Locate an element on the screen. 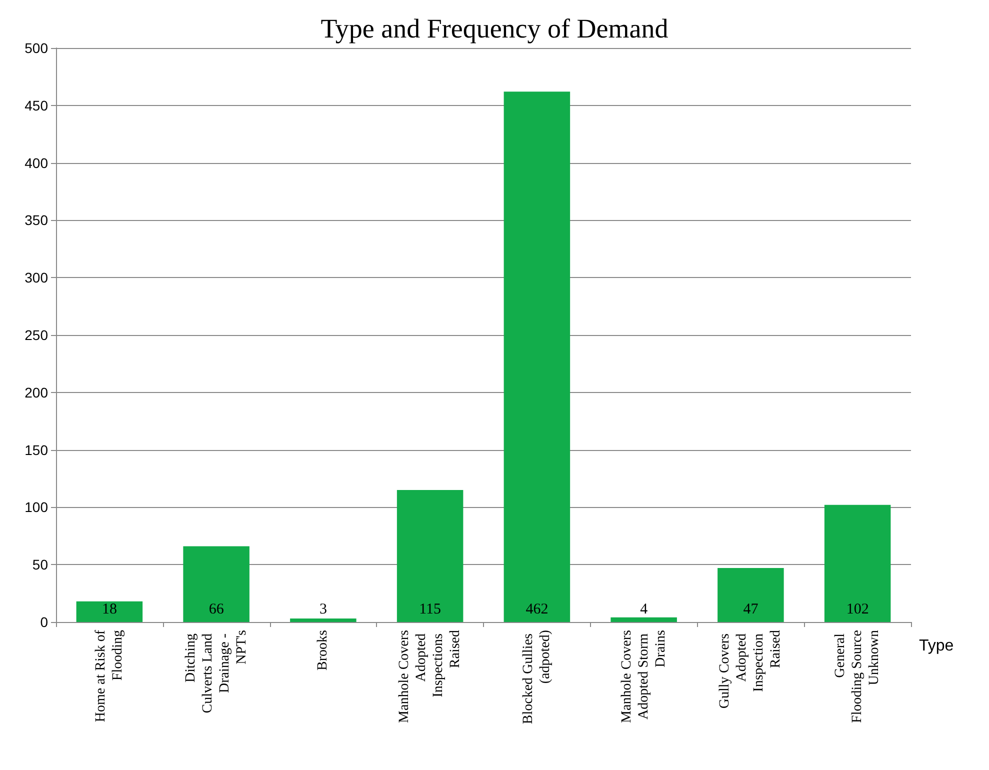 Image resolution: width=989 pixels, height=770 pixels. y-tick-label: 400 is located at coordinates (36, 162).